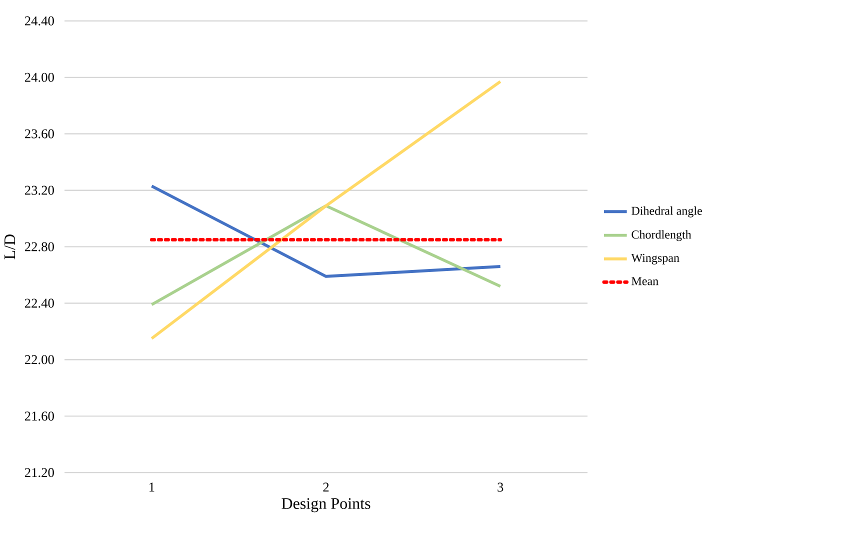  What do you see at coordinates (39, 303) in the screenshot?
I see `y-tick-label: 22.40` at bounding box center [39, 303].